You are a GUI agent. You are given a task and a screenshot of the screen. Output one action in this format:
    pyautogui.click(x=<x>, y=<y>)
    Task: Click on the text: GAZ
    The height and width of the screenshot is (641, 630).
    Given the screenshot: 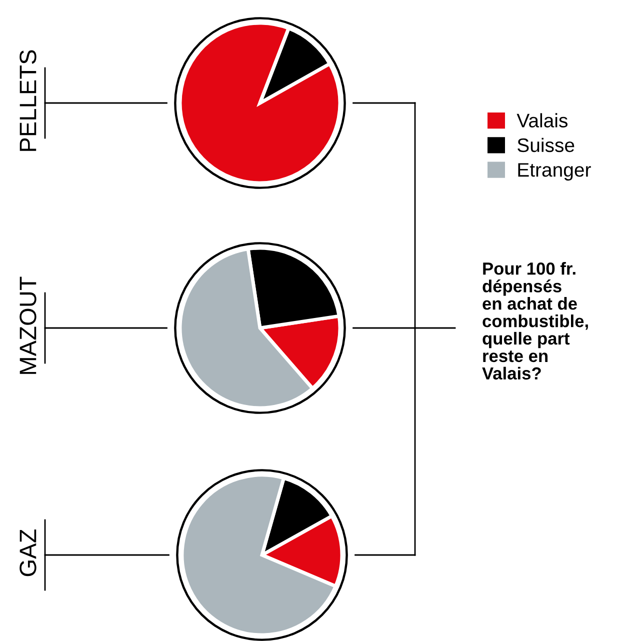 What is the action you would take?
    pyautogui.click(x=28, y=552)
    